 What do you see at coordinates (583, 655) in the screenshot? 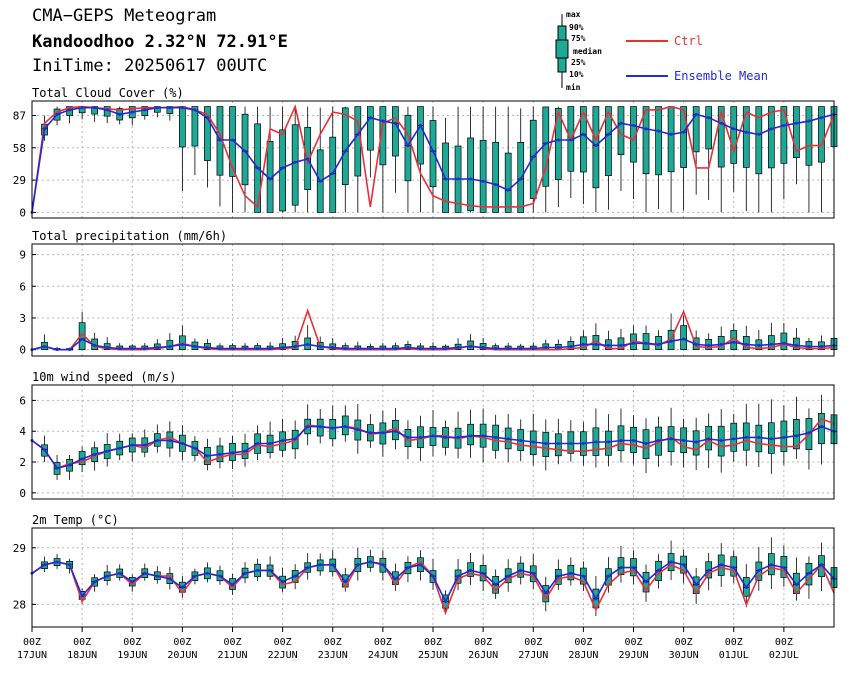
I see `x-tick-date: 28JUN` at bounding box center [583, 655].